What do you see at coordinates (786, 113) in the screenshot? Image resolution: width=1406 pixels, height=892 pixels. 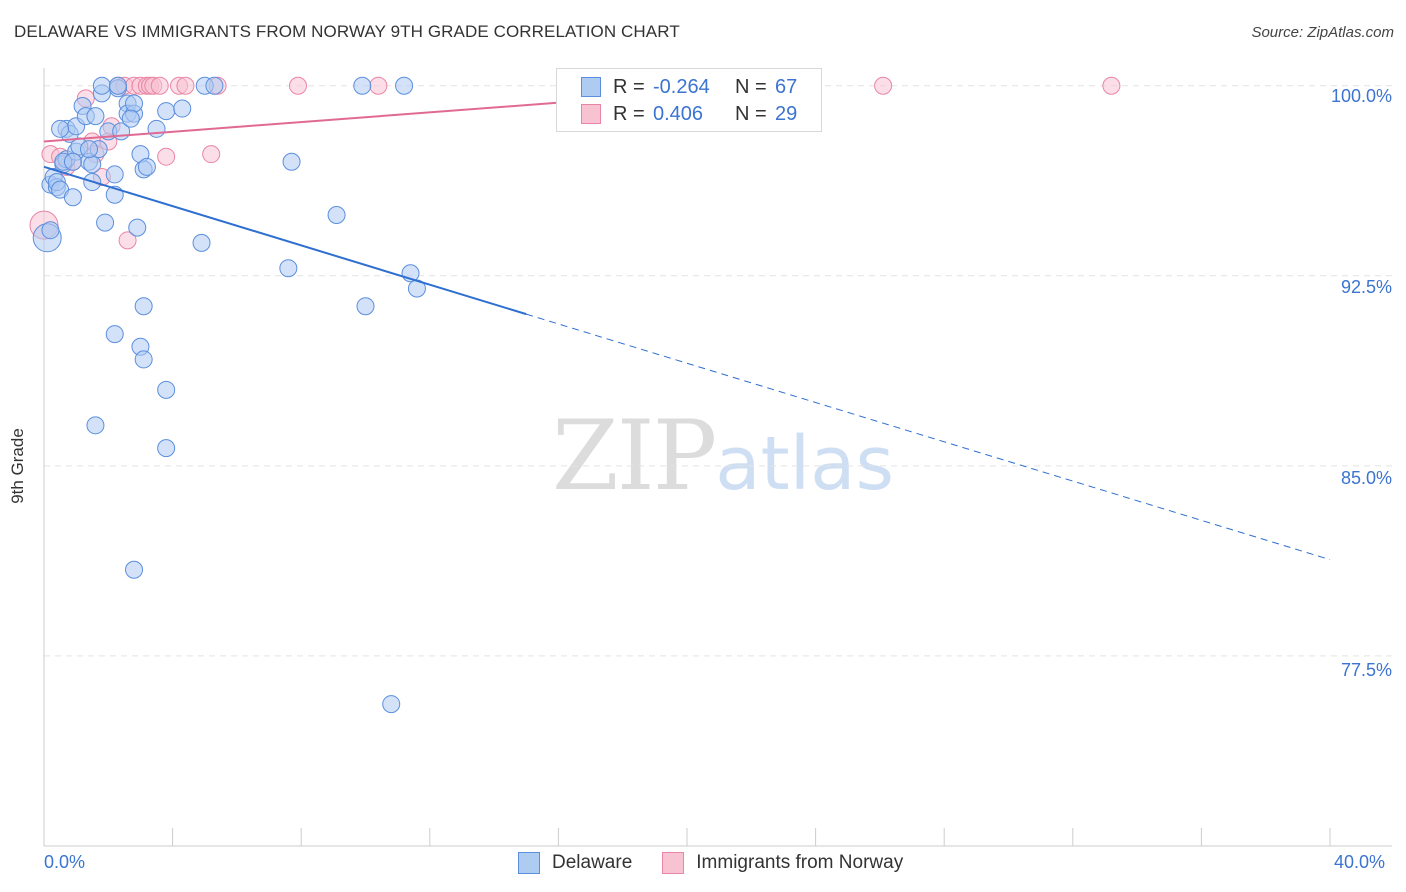 I see `legend-n-value: 29` at bounding box center [786, 113].